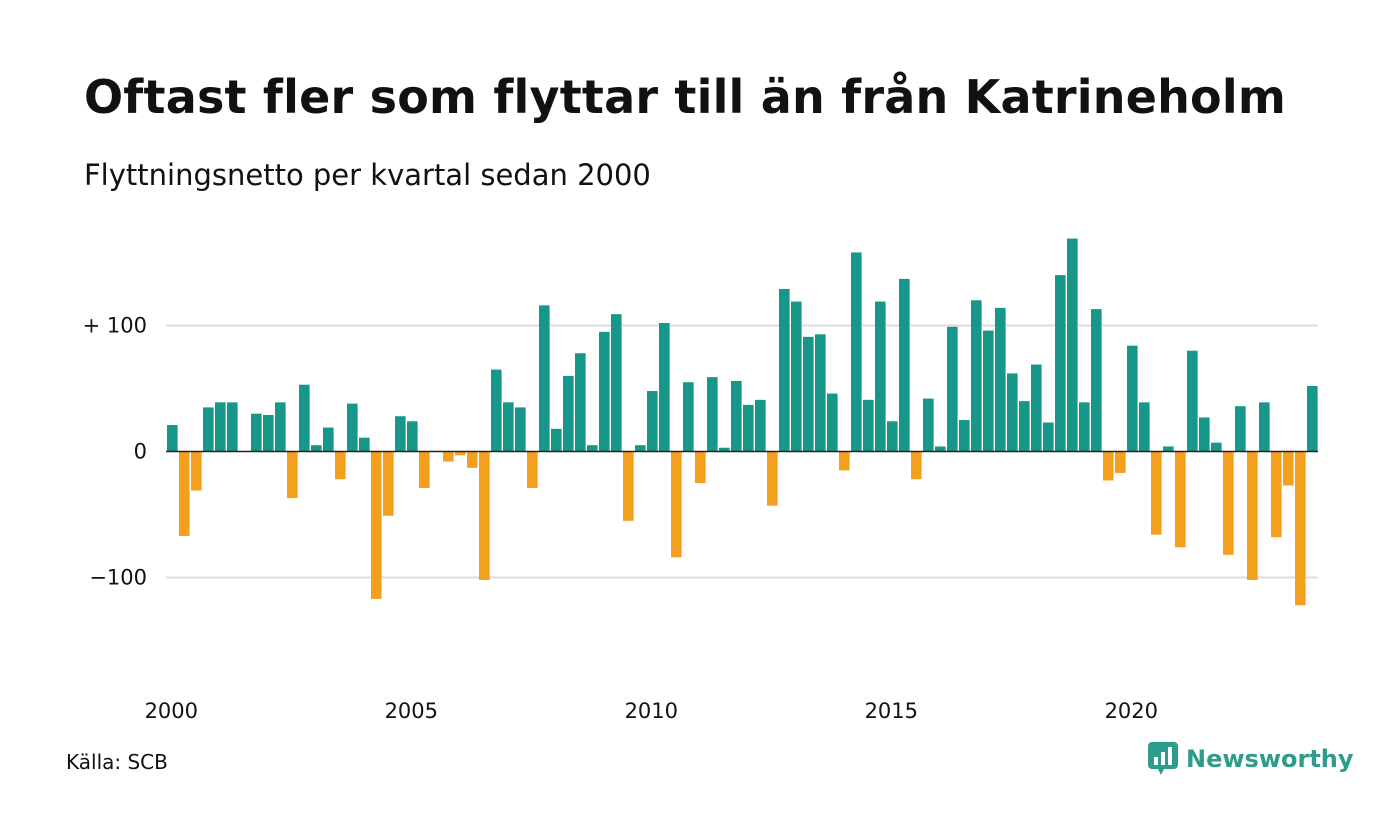 Image resolution: width=1400 pixels, height=840 pixels. I want to click on x-tick-label: 2015, so click(891, 709).